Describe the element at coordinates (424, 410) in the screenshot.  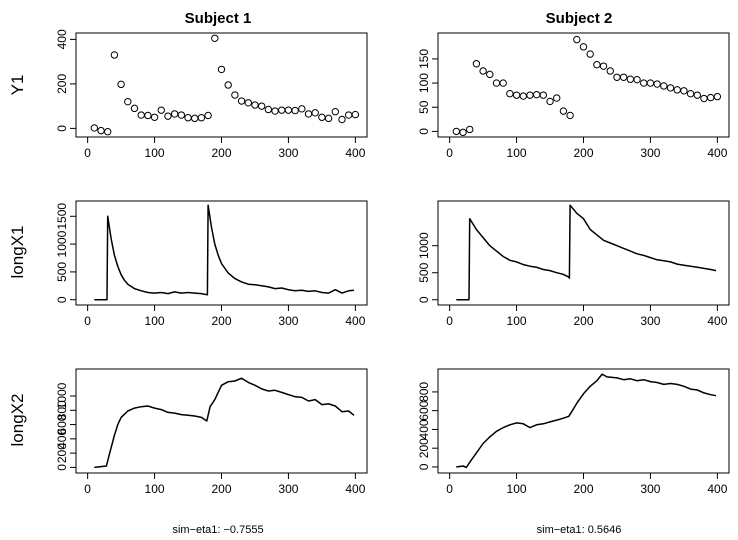
I see `y-tick-label: 600` at that location.